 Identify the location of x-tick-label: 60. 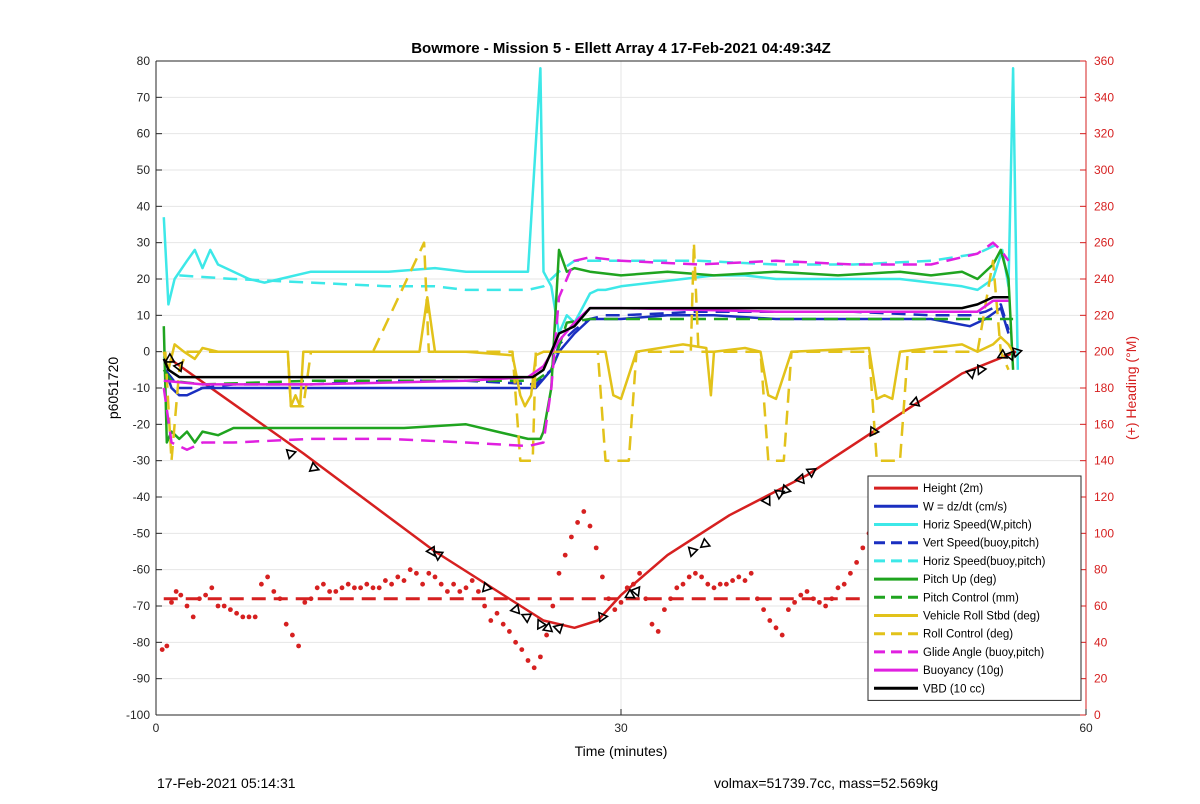
(1086, 728).